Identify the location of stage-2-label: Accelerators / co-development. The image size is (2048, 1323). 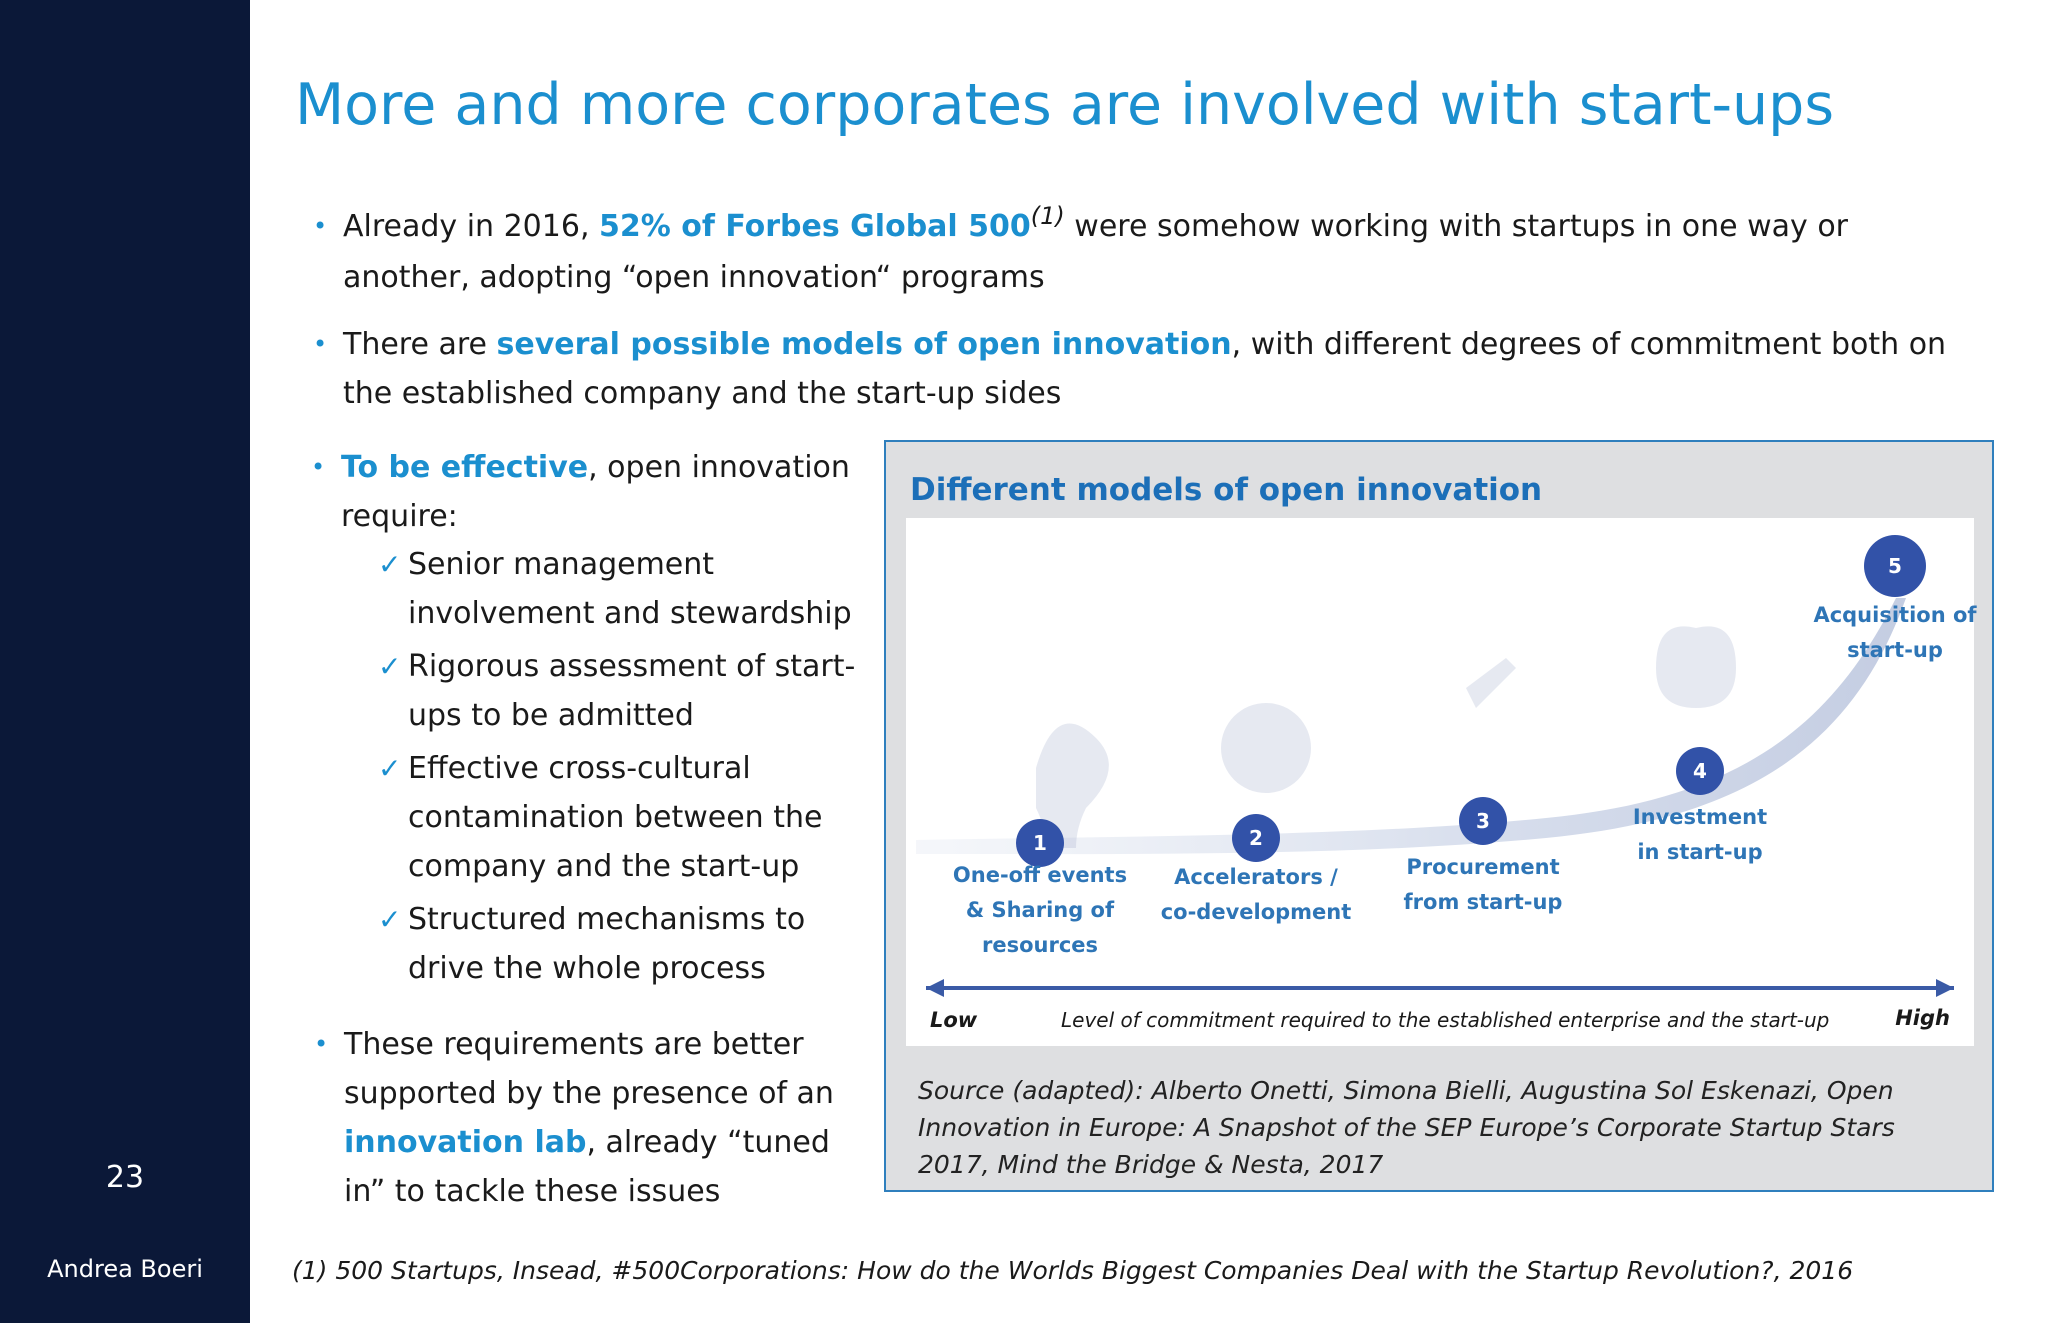
(1256, 894).